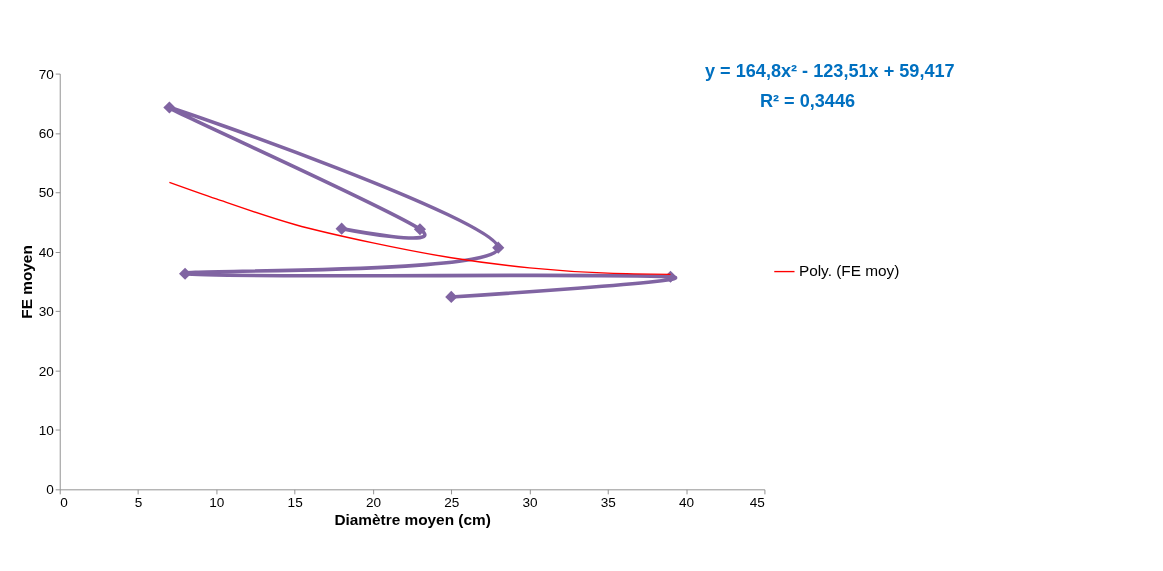  Describe the element at coordinates (687, 503) in the screenshot. I see `x-tick-label: 40` at that location.